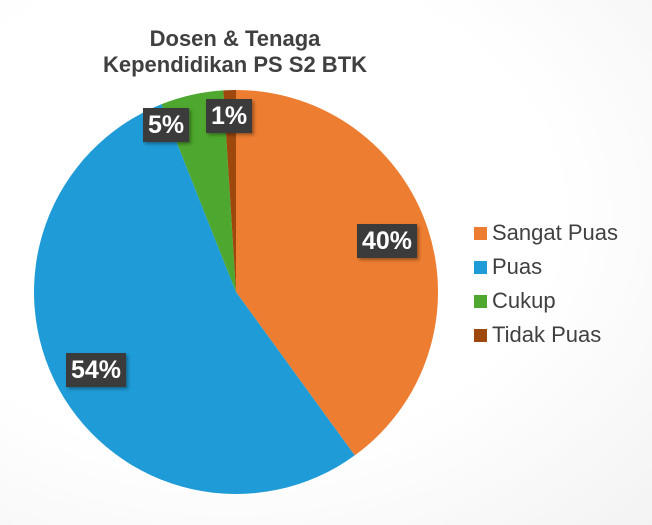 The width and height of the screenshot is (652, 525). I want to click on legend-item-cukup: Cukup, so click(546, 301).